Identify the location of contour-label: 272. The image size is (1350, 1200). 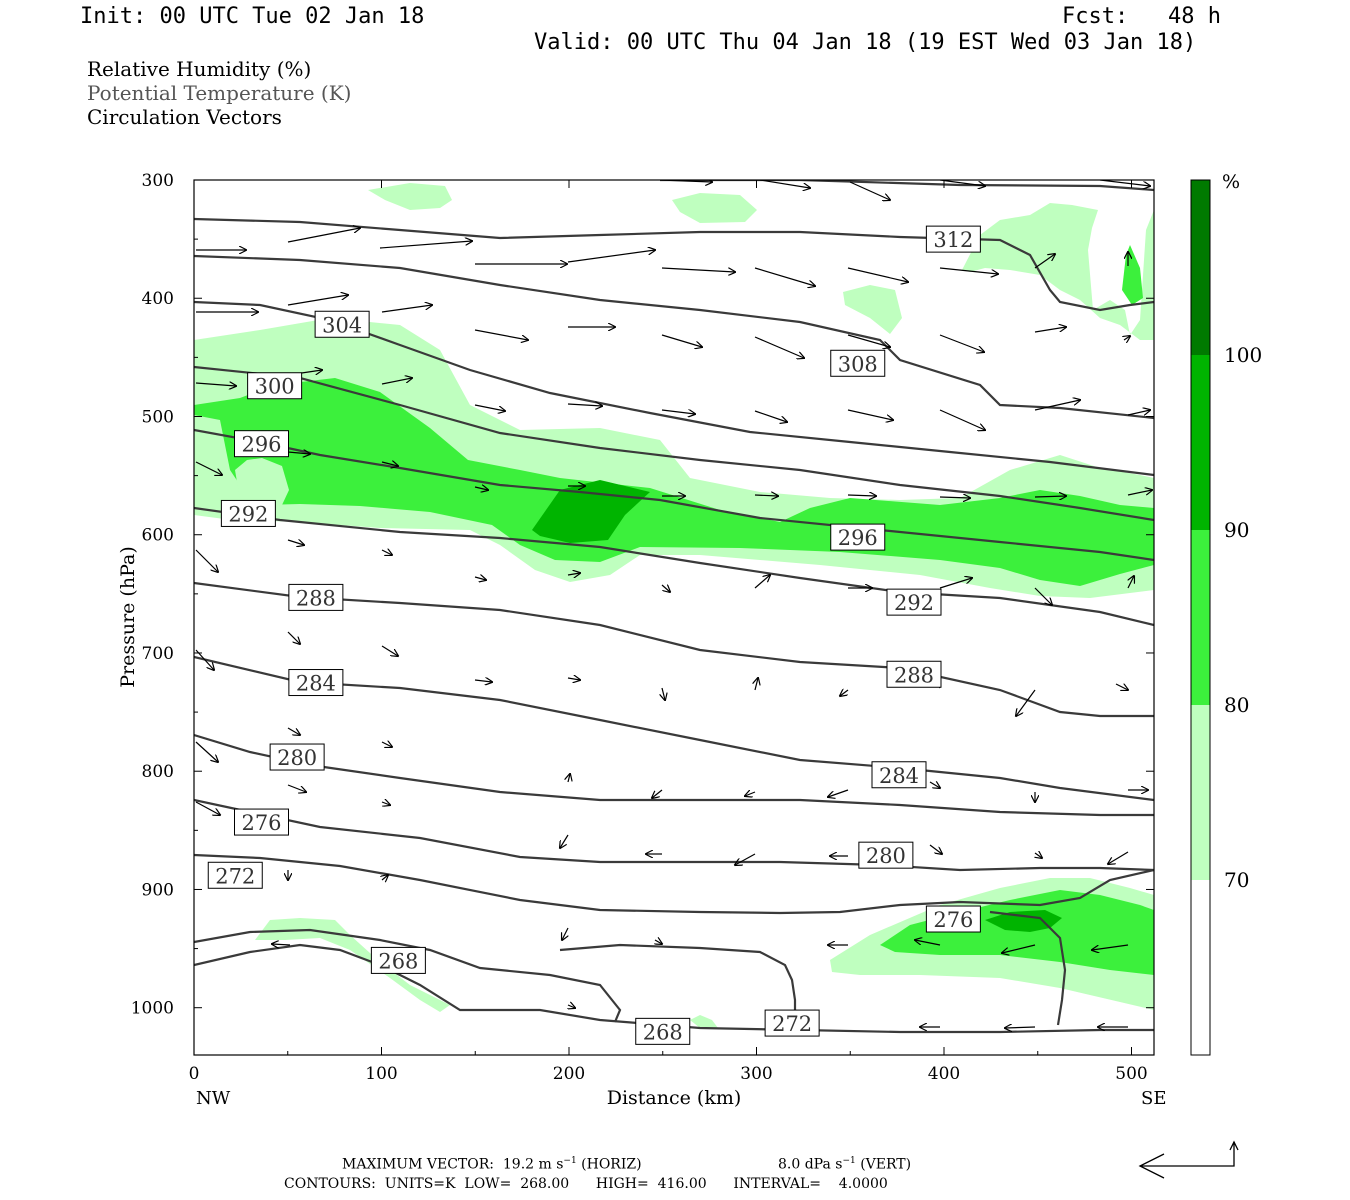
(792, 1023).